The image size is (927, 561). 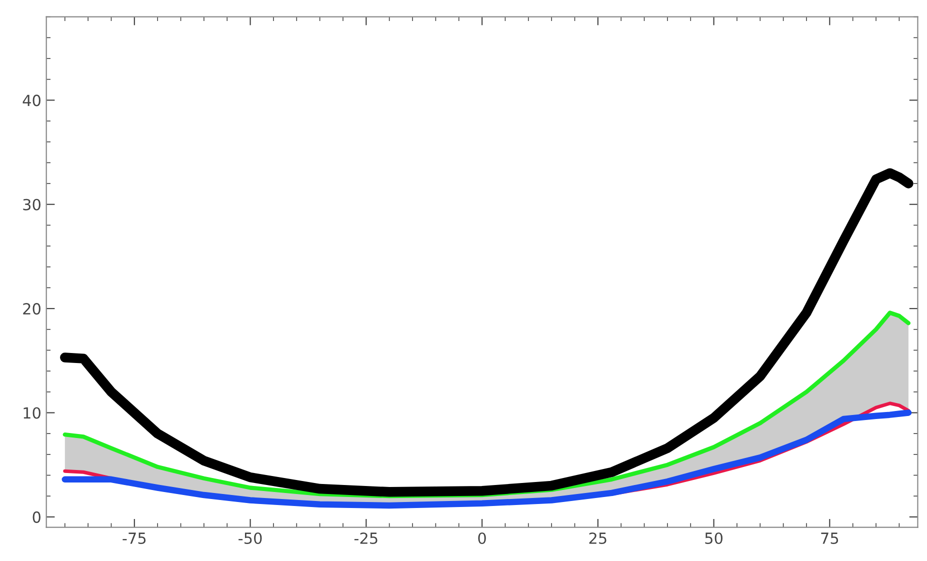 What do you see at coordinates (31, 309) in the screenshot?
I see `y-tick-label: 20` at bounding box center [31, 309].